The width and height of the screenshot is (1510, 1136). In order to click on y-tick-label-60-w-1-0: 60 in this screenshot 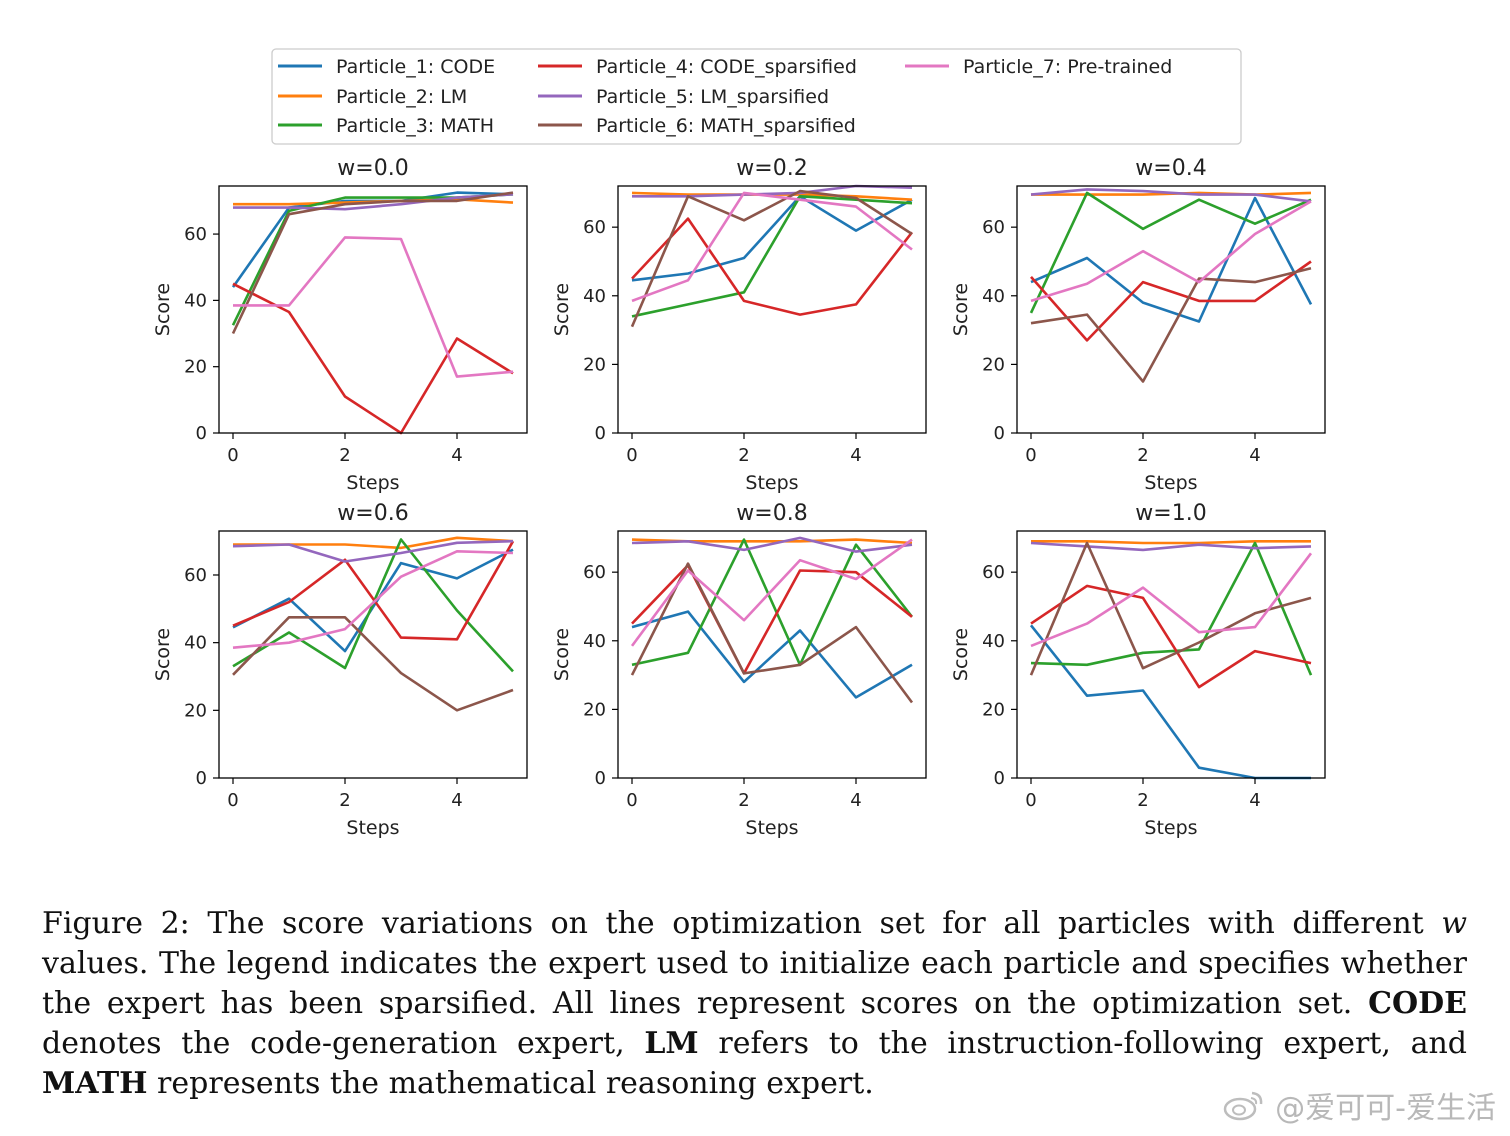, I will do `click(993, 572)`.